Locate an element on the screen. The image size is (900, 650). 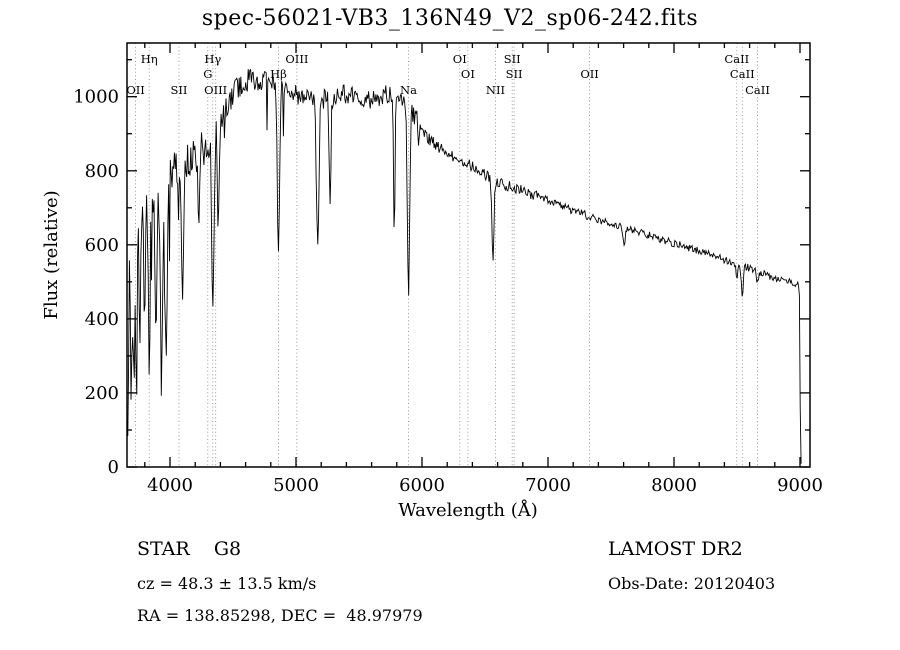
spectral-marker-label: Hβ is located at coordinates (278, 74).